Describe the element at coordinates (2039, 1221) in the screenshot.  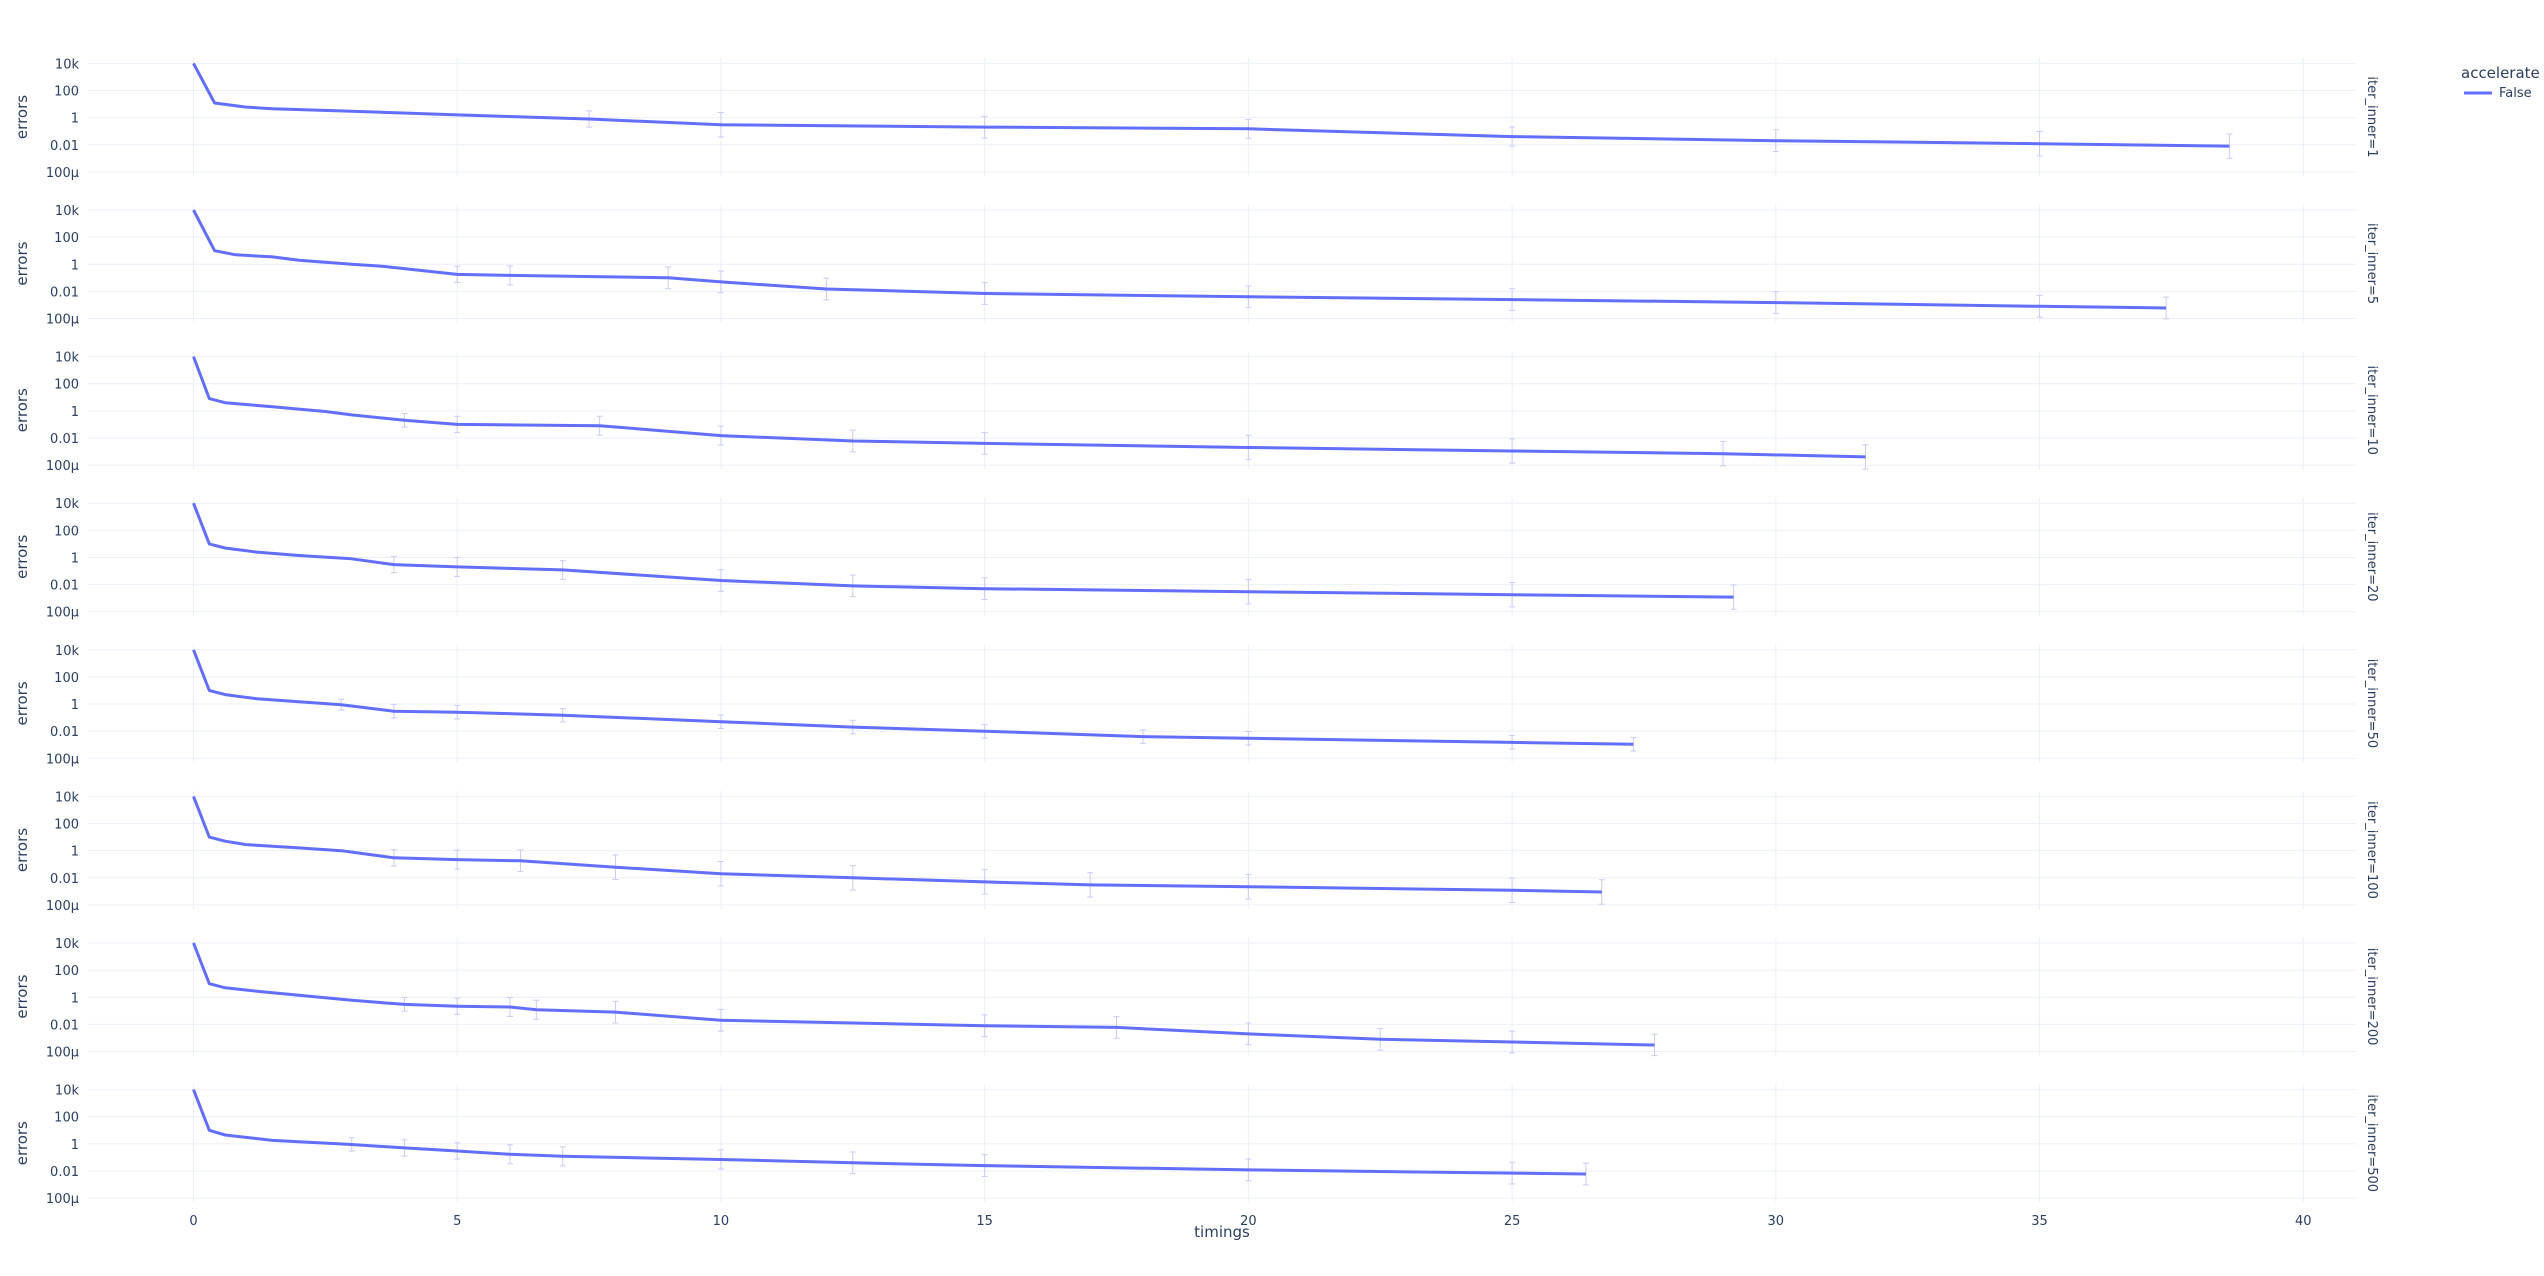
I see `x-tick-label: 35` at that location.